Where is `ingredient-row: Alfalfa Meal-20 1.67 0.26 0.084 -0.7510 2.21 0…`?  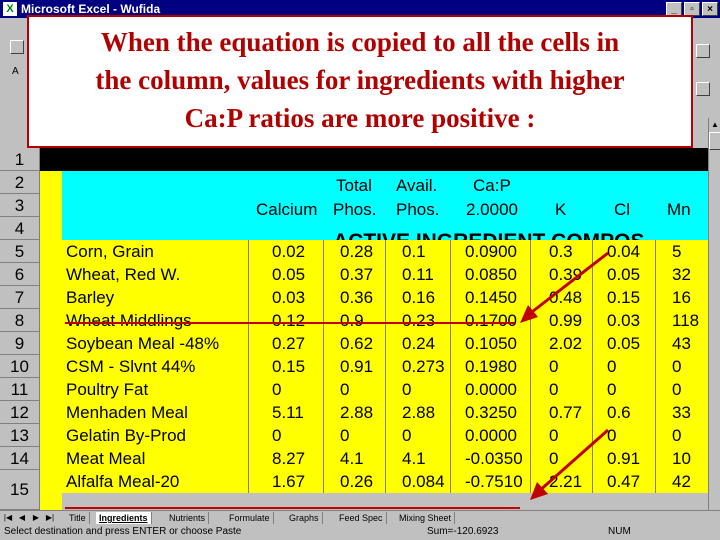
ingredient-row: Alfalfa Meal-20 1.67 0.26 0.084 -0.7510 2.21 0… is located at coordinates (385, 481).